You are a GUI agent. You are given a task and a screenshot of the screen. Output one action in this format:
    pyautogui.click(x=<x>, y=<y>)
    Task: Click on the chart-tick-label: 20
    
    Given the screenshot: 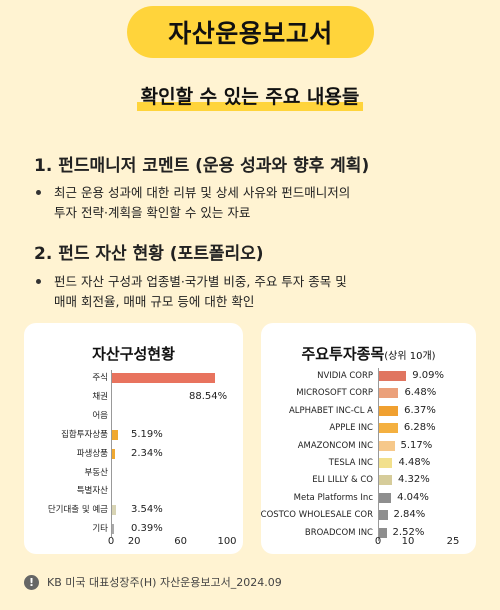 What is the action you would take?
    pyautogui.click(x=134, y=541)
    